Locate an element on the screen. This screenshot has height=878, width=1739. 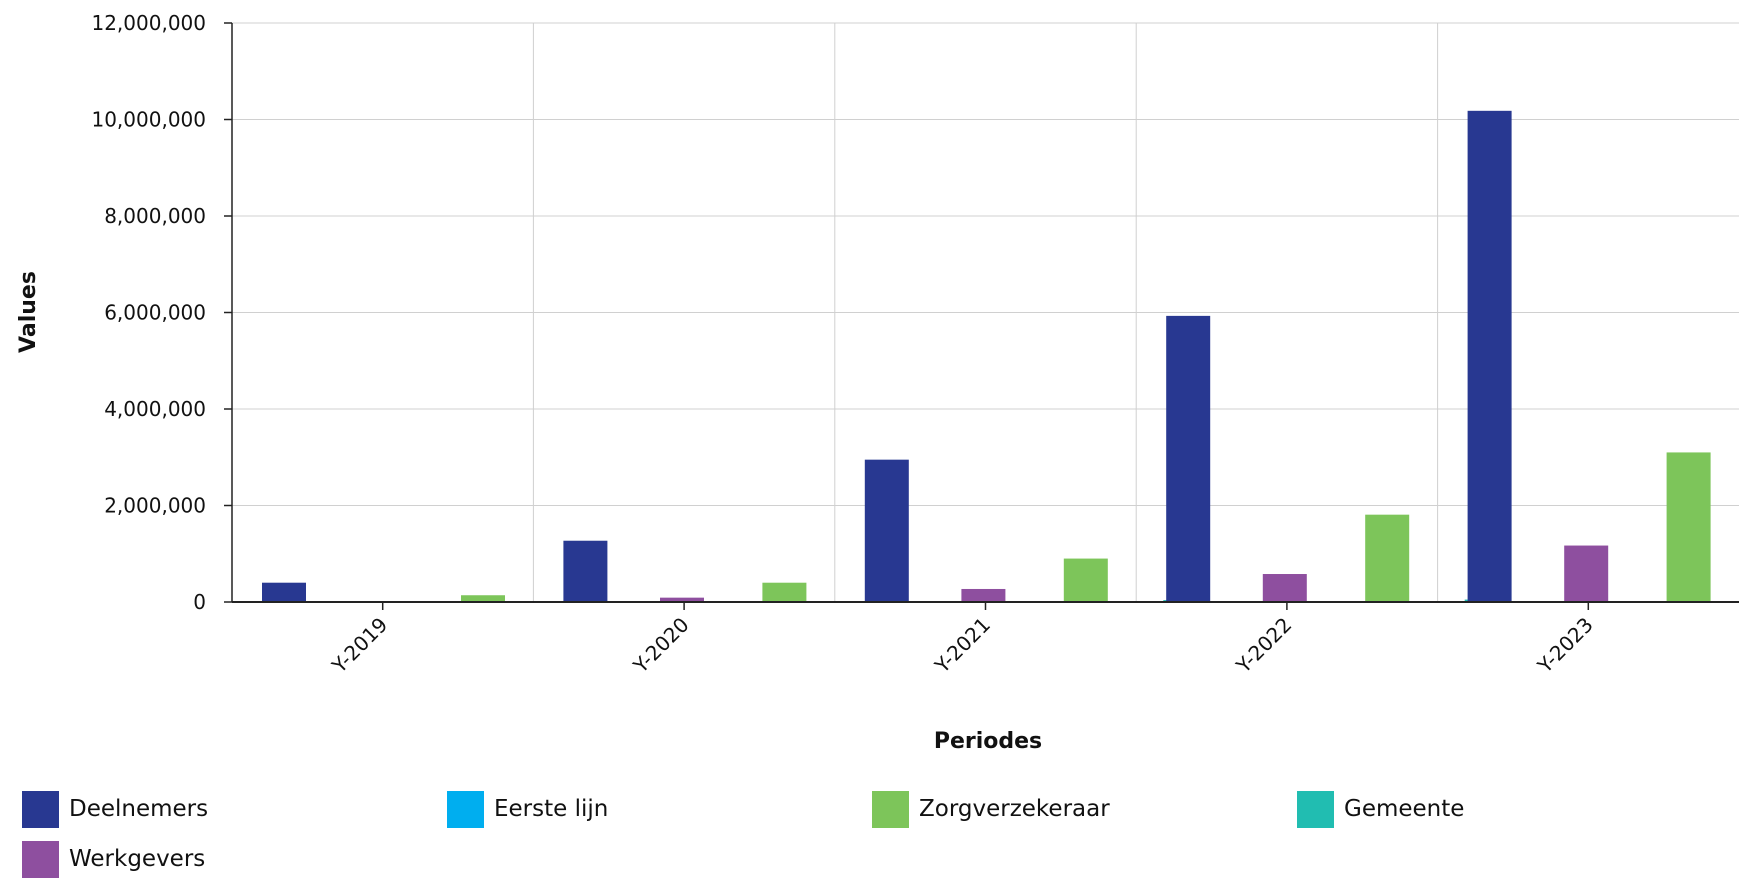
legend-item: Werkgevers is located at coordinates (113, 859).